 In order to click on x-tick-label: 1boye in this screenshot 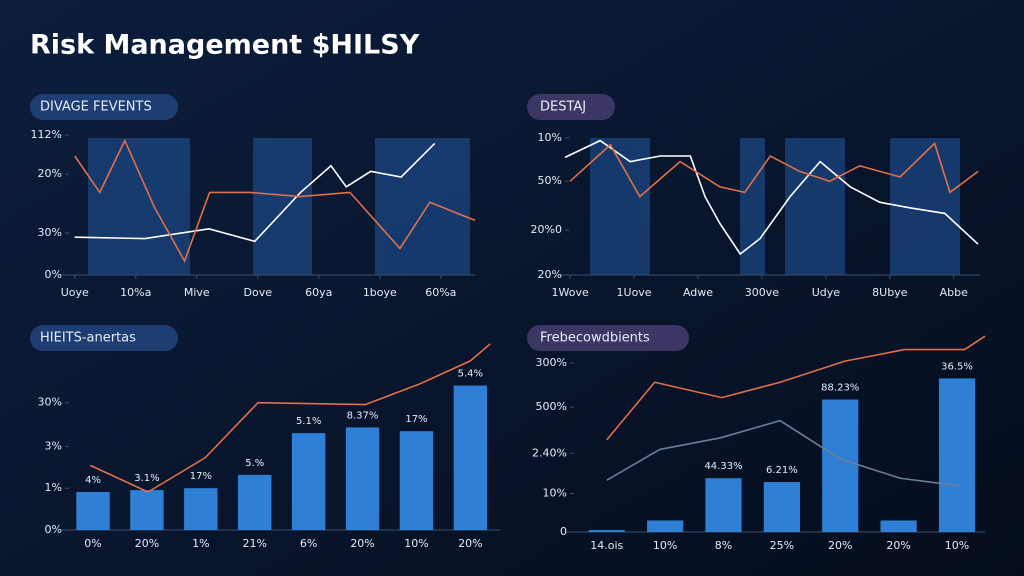, I will do `click(380, 292)`.